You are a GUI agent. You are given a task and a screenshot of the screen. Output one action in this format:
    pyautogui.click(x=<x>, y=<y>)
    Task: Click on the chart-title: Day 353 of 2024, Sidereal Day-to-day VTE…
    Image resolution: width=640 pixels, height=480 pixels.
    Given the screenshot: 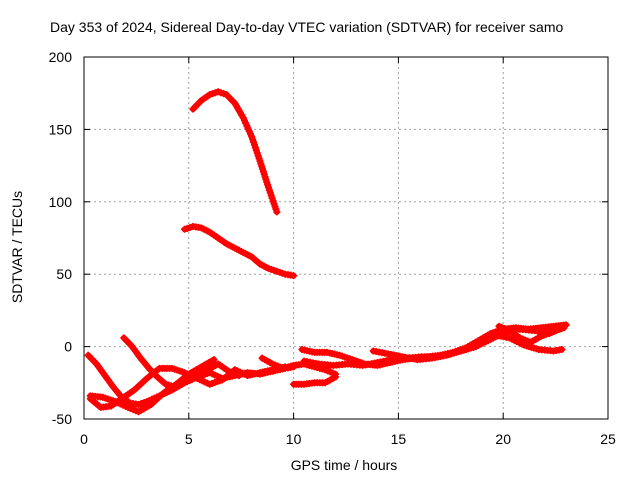 What is the action you would take?
    pyautogui.click(x=307, y=27)
    